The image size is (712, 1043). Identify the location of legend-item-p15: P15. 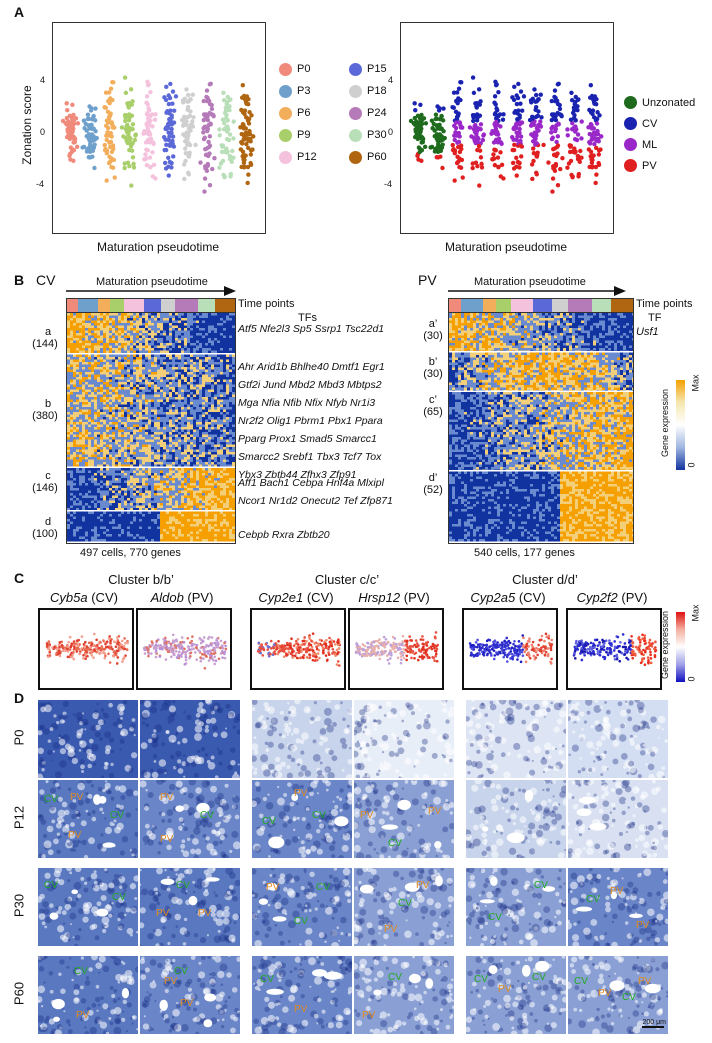
(384, 69).